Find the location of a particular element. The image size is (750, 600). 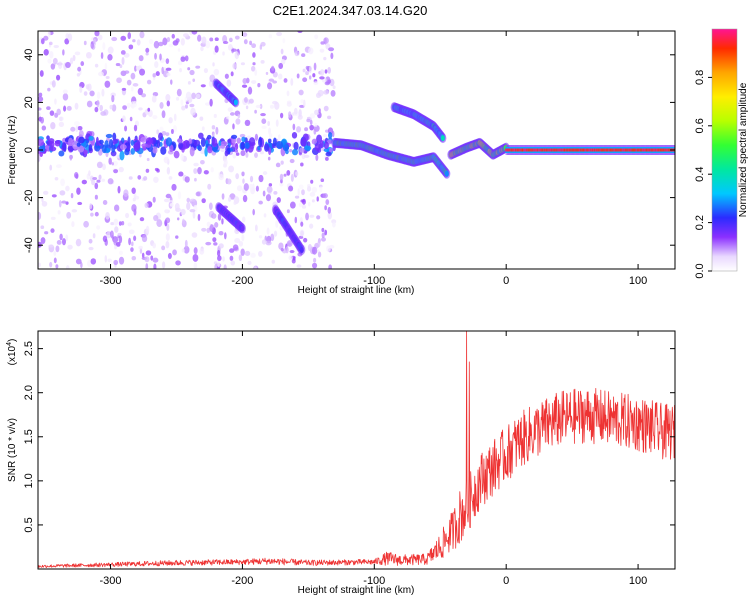

snr-x-axis-label: Height of straight line (km) is located at coordinates (356, 590).